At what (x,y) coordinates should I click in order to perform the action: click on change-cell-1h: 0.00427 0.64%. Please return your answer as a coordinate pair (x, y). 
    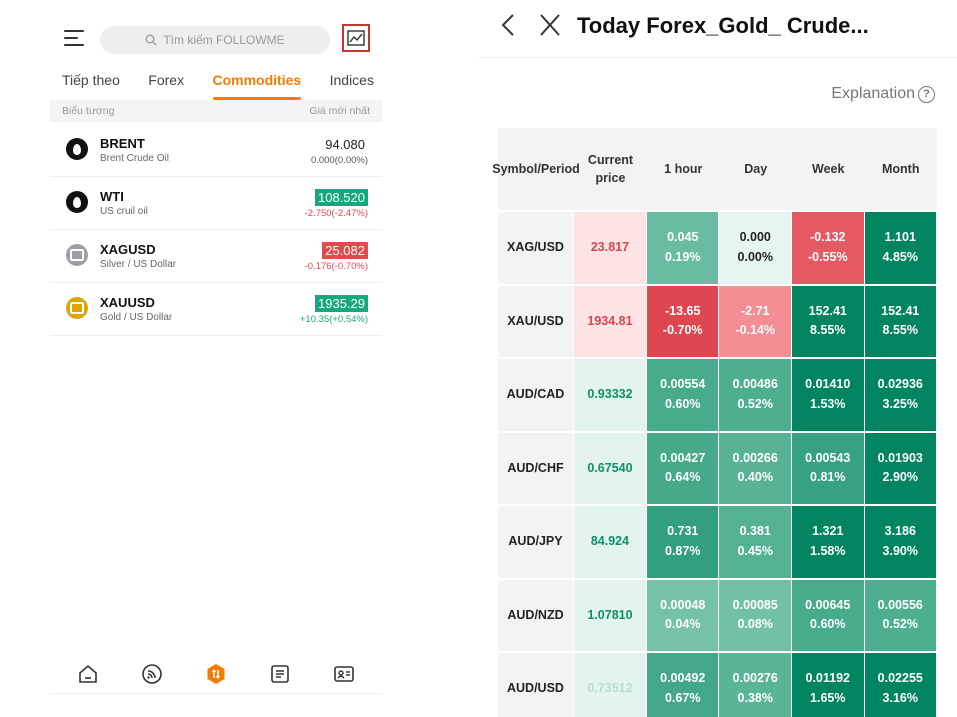
    Looking at the image, I should click on (682, 468).